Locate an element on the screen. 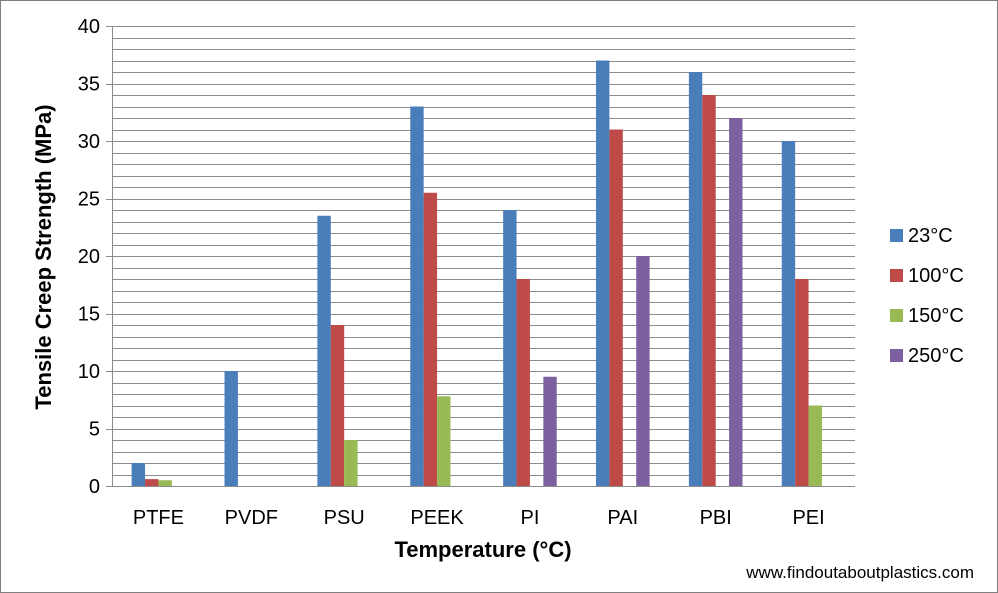 The width and height of the screenshot is (998, 593). y-tick-labels: 0 5 10 15 20 25 30 35 40 is located at coordinates (89, 257).